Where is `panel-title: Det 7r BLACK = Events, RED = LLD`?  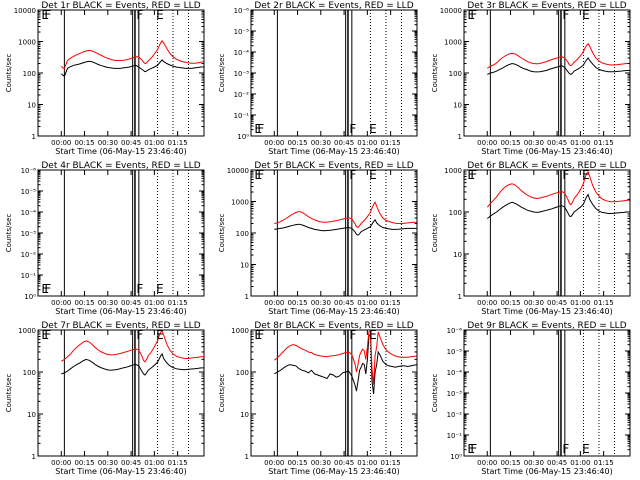
panel-title: Det 7r BLACK = Events, RED = LLD is located at coordinates (120, 326).